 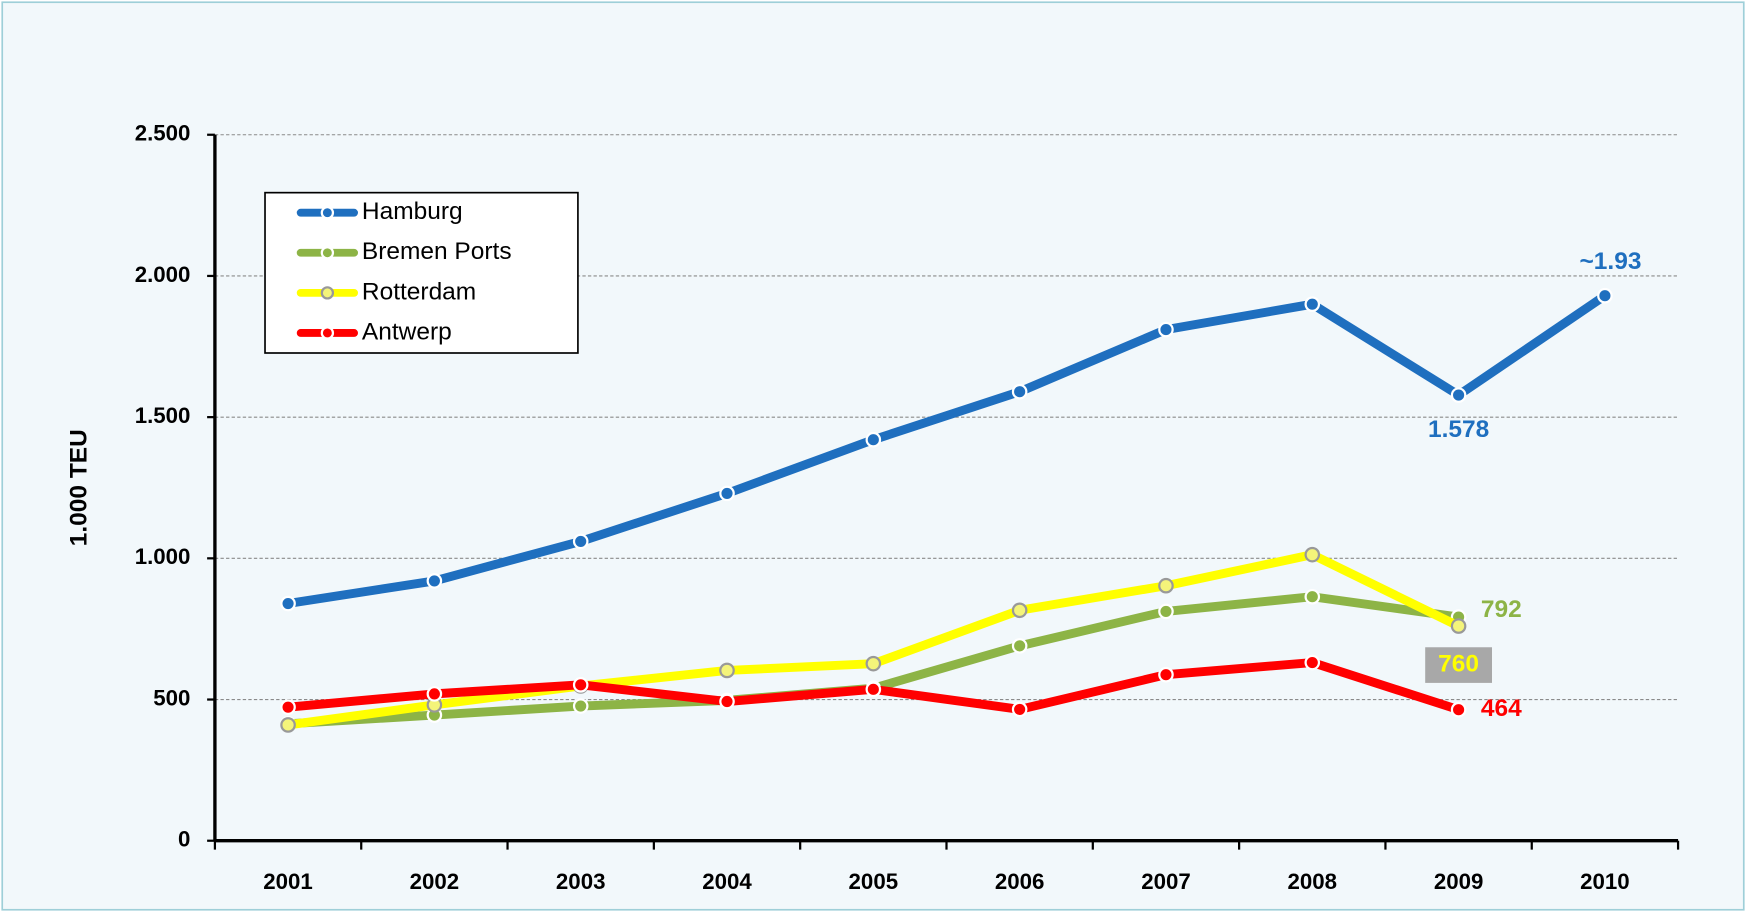 I want to click on y-tick-label: 1.000, so click(x=163, y=556).